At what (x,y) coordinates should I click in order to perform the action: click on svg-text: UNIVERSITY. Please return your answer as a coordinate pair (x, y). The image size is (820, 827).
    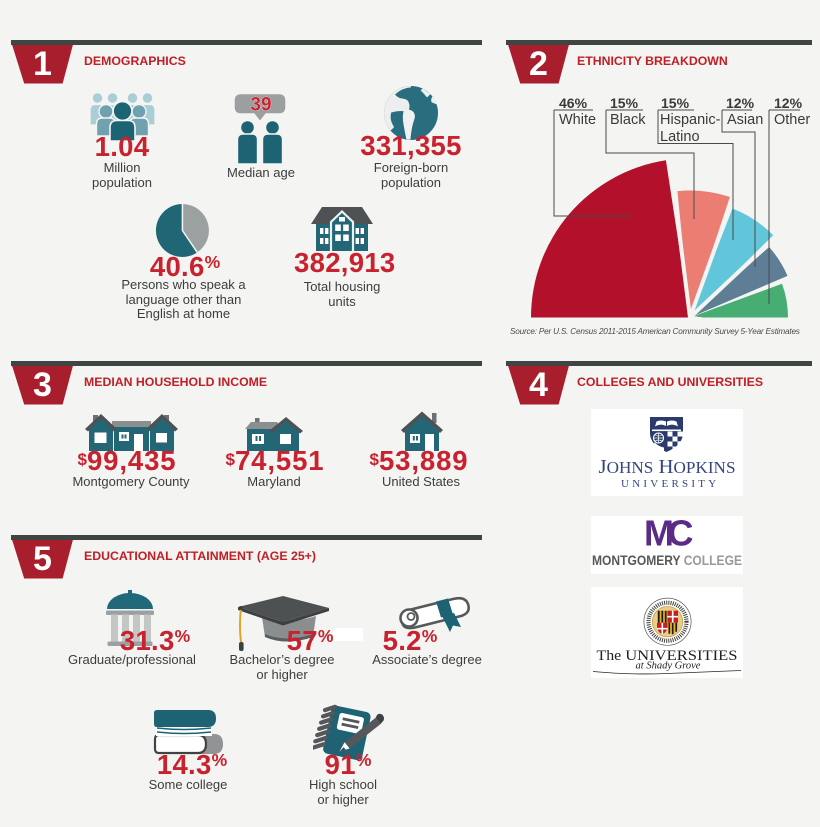
    Looking at the image, I should click on (670, 484).